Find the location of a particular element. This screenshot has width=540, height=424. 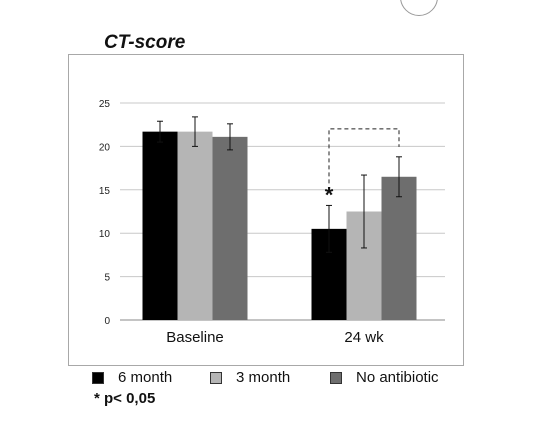

legend-label-no-antibiotic: No antibiotic is located at coordinates (397, 377).